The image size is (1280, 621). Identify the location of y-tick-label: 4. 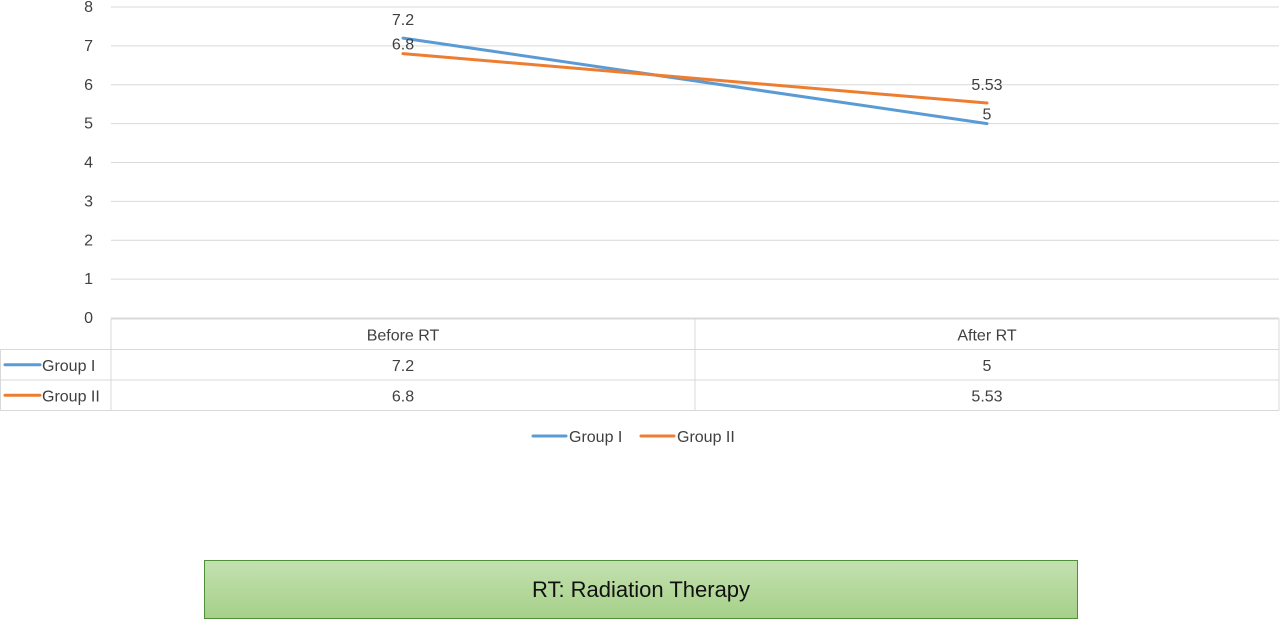
(88, 163).